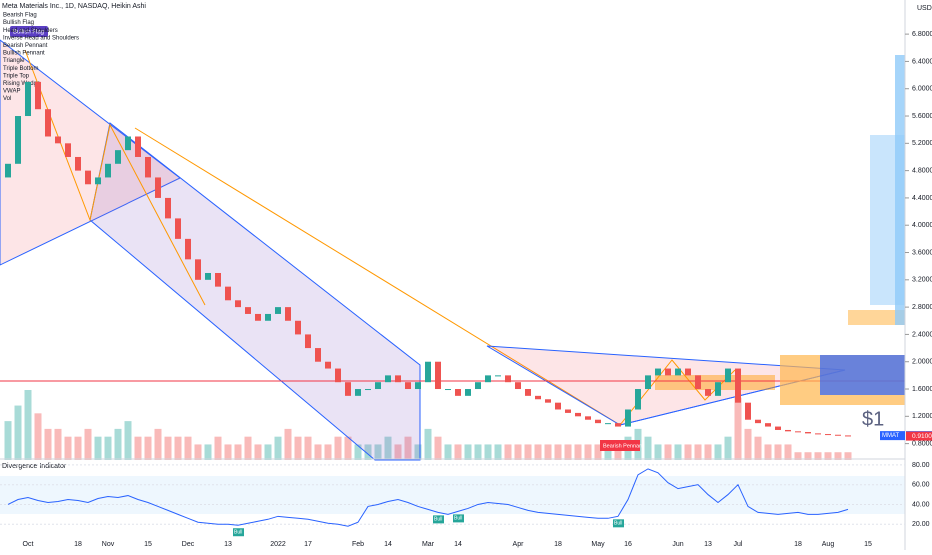 The image size is (932, 555). What do you see at coordinates (828, 544) in the screenshot?
I see `x-tick-label: Aug` at bounding box center [828, 544].